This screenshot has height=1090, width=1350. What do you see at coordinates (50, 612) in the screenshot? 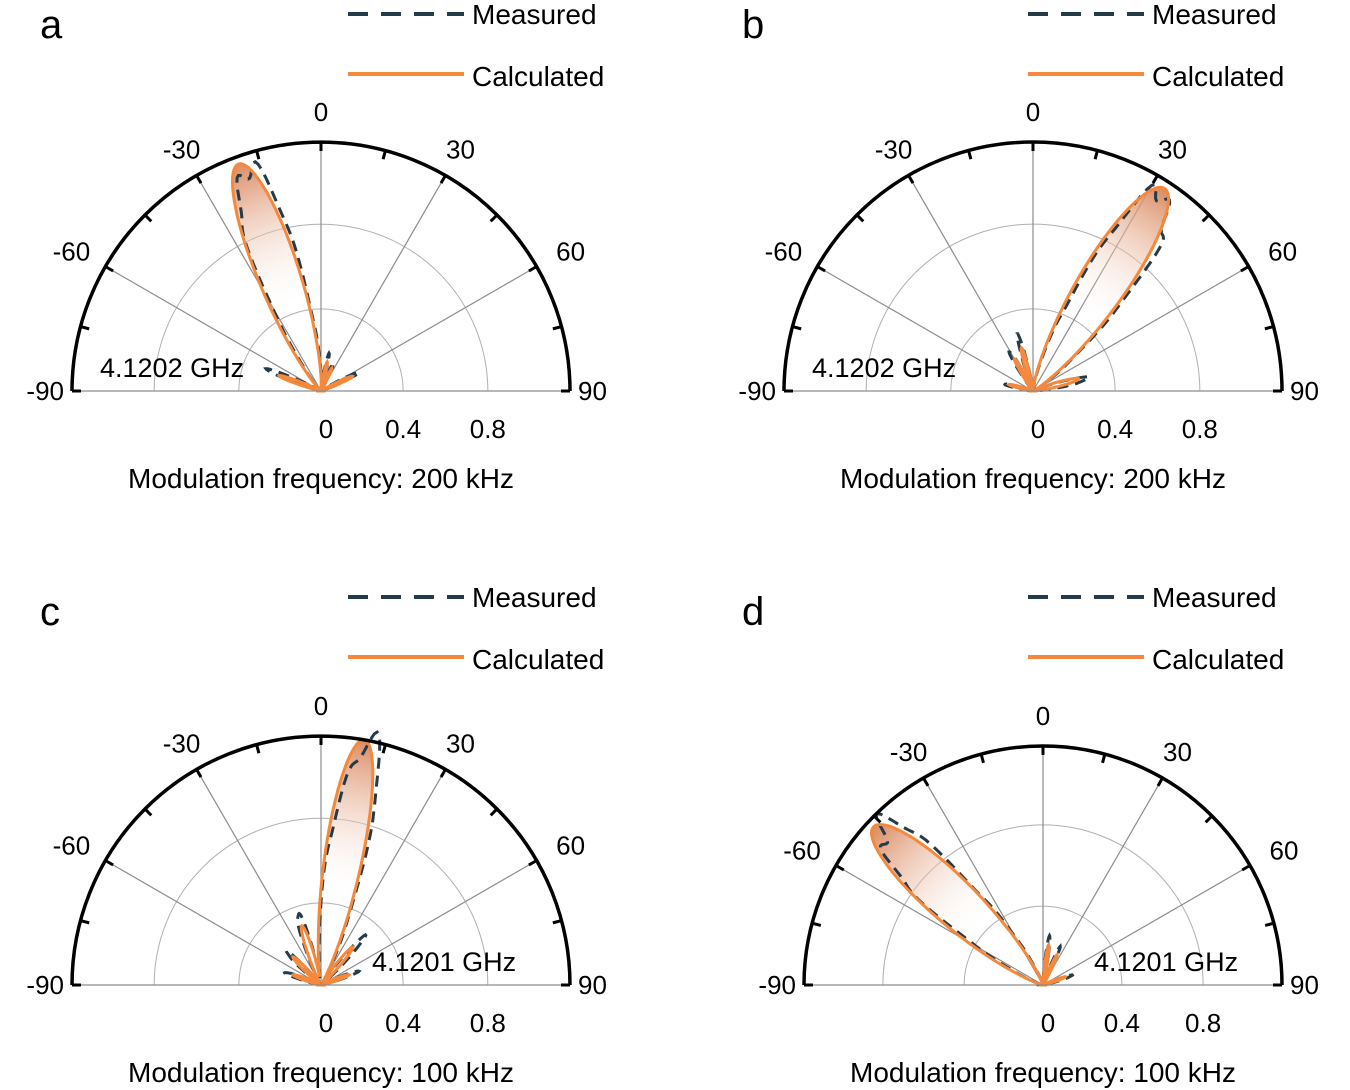
I see `panel-letter-c: c` at bounding box center [50, 612].